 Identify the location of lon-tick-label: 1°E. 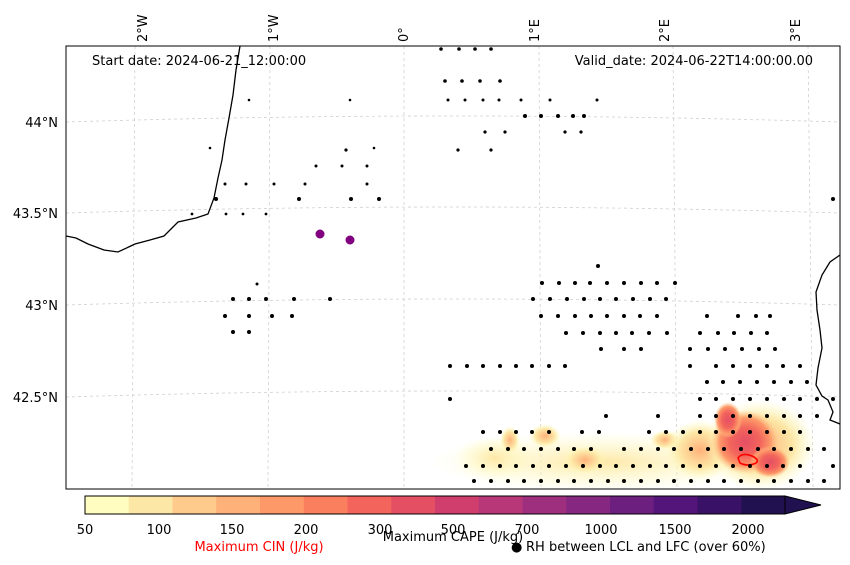
(535, 30).